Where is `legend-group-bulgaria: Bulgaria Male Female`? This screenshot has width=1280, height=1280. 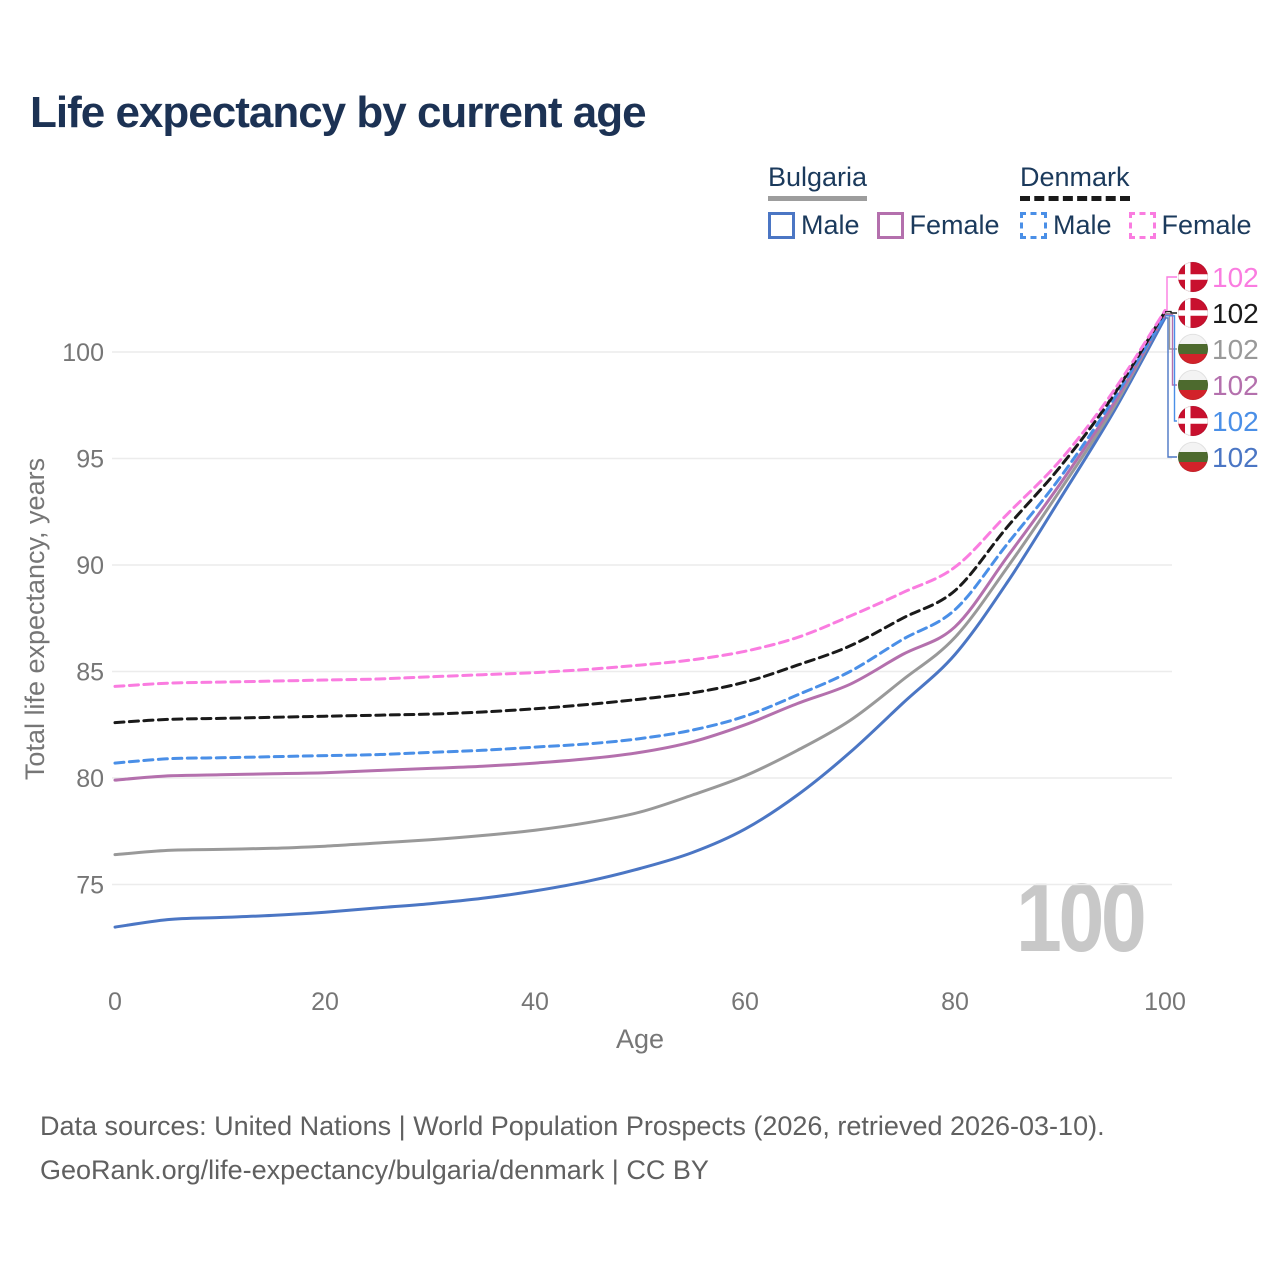
legend-group-bulgaria: Bulgaria Male Female is located at coordinates (884, 201).